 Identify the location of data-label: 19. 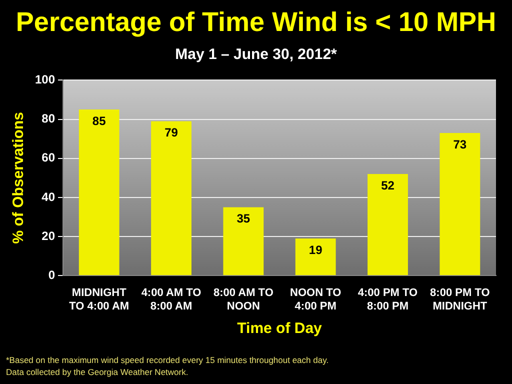
(315, 249).